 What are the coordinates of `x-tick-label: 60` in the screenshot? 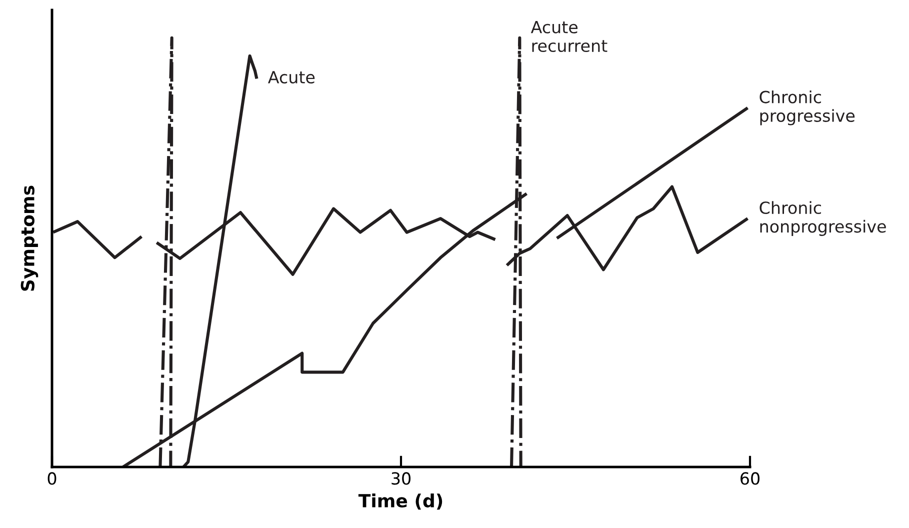 It's located at (750, 478).